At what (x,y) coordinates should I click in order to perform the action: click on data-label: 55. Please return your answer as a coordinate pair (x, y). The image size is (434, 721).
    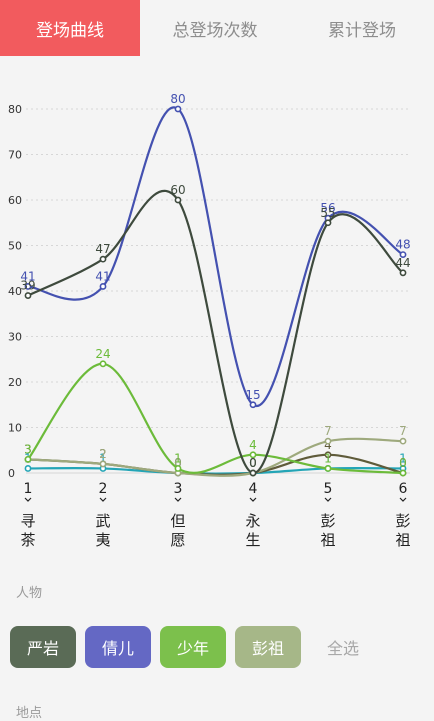
    Looking at the image, I should click on (327, 213).